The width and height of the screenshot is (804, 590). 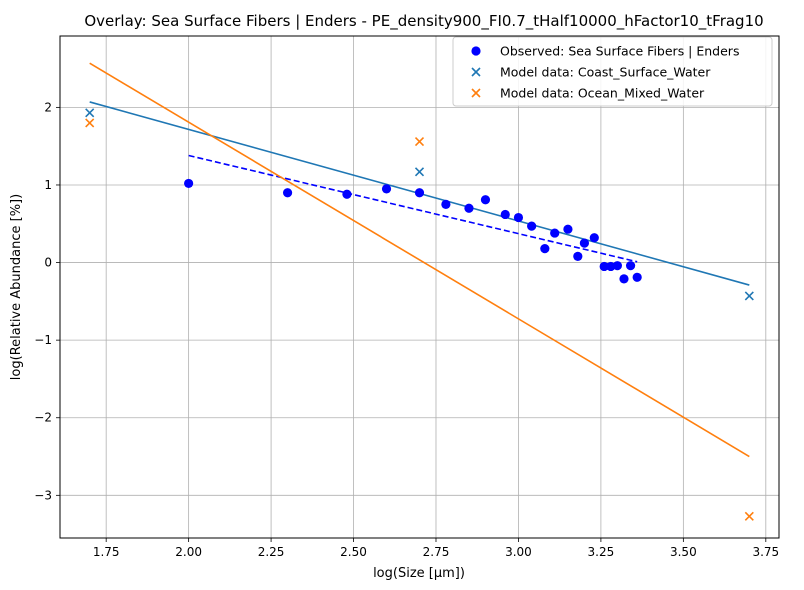 I want to click on legend-label: Observed: Sea Surface Fibers | Enders, so click(x=619, y=51).